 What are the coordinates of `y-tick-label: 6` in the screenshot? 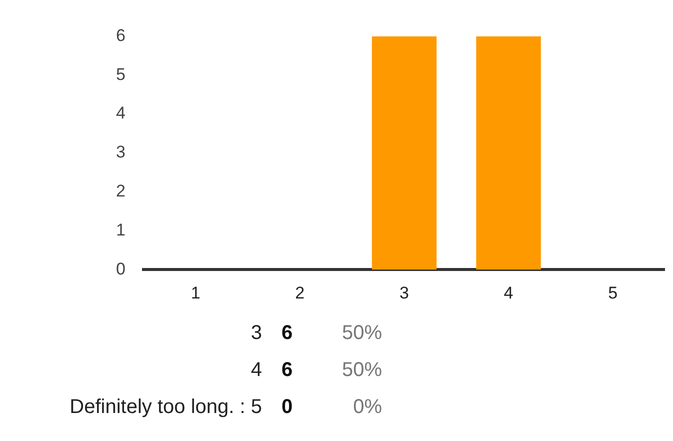 It's located at (121, 35).